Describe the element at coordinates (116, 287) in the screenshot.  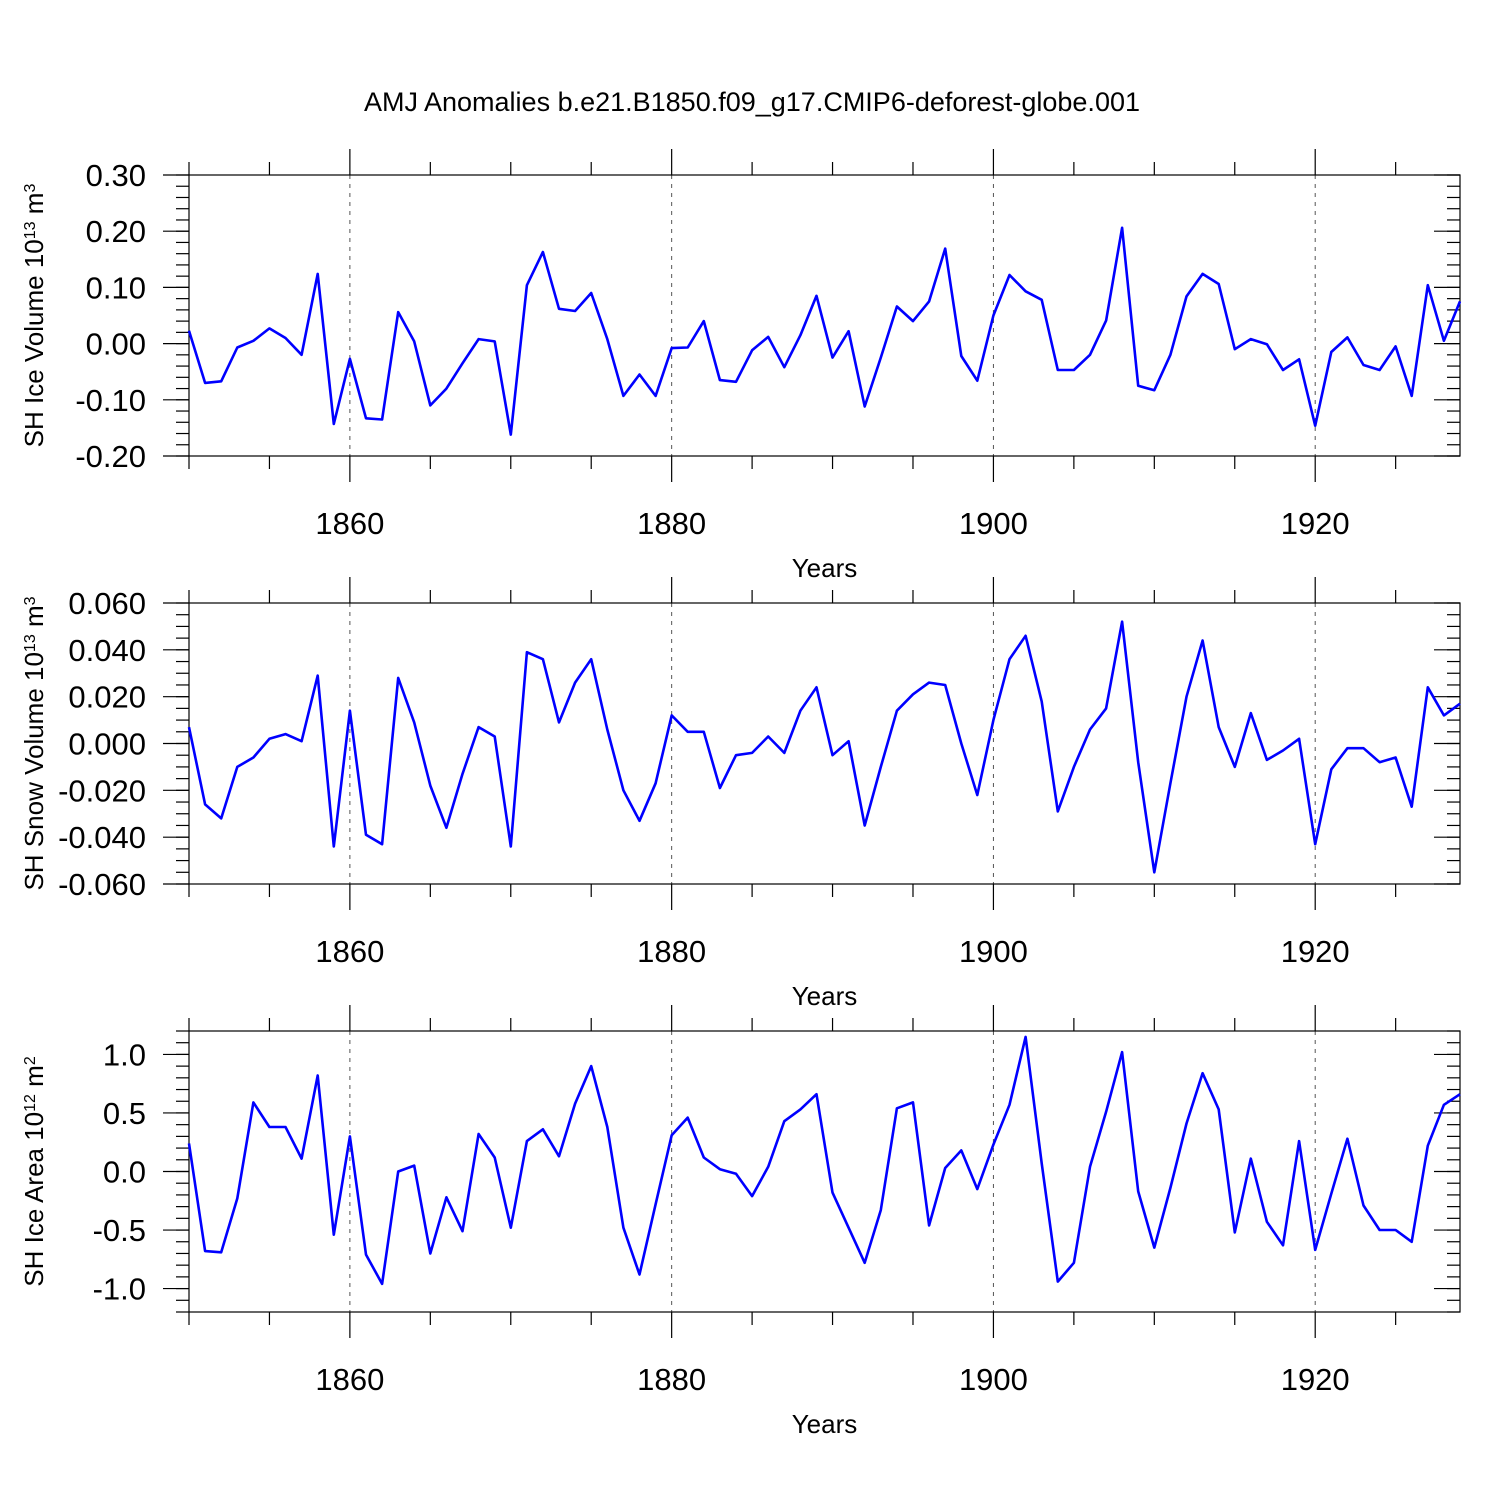
I see `y-tick-label: 0.10` at that location.